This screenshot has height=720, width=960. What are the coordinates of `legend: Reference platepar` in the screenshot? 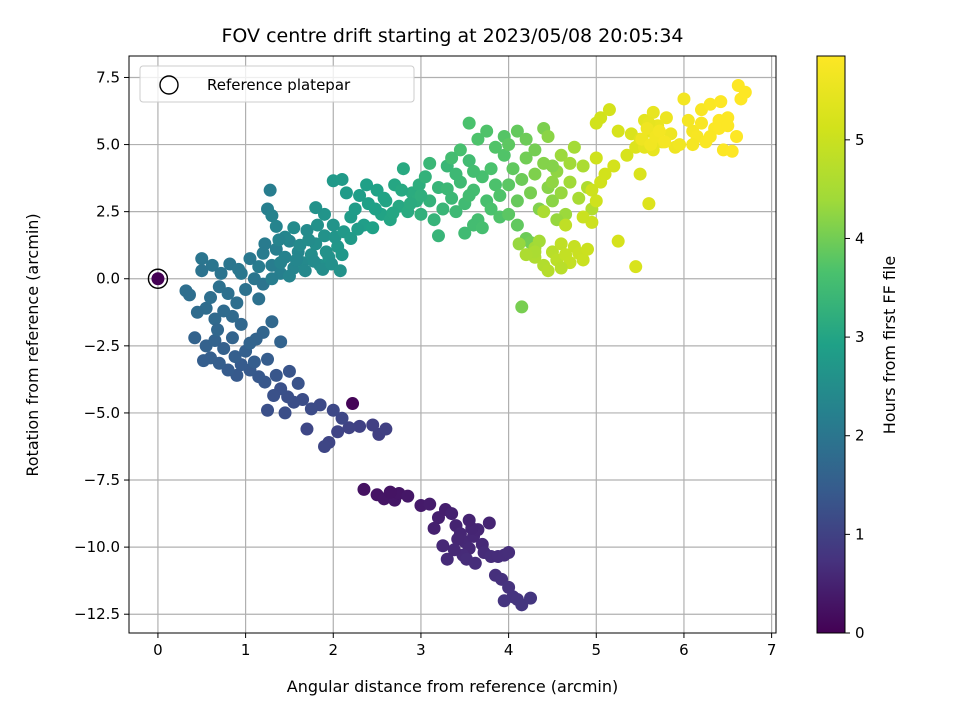 It's located at (277, 84).